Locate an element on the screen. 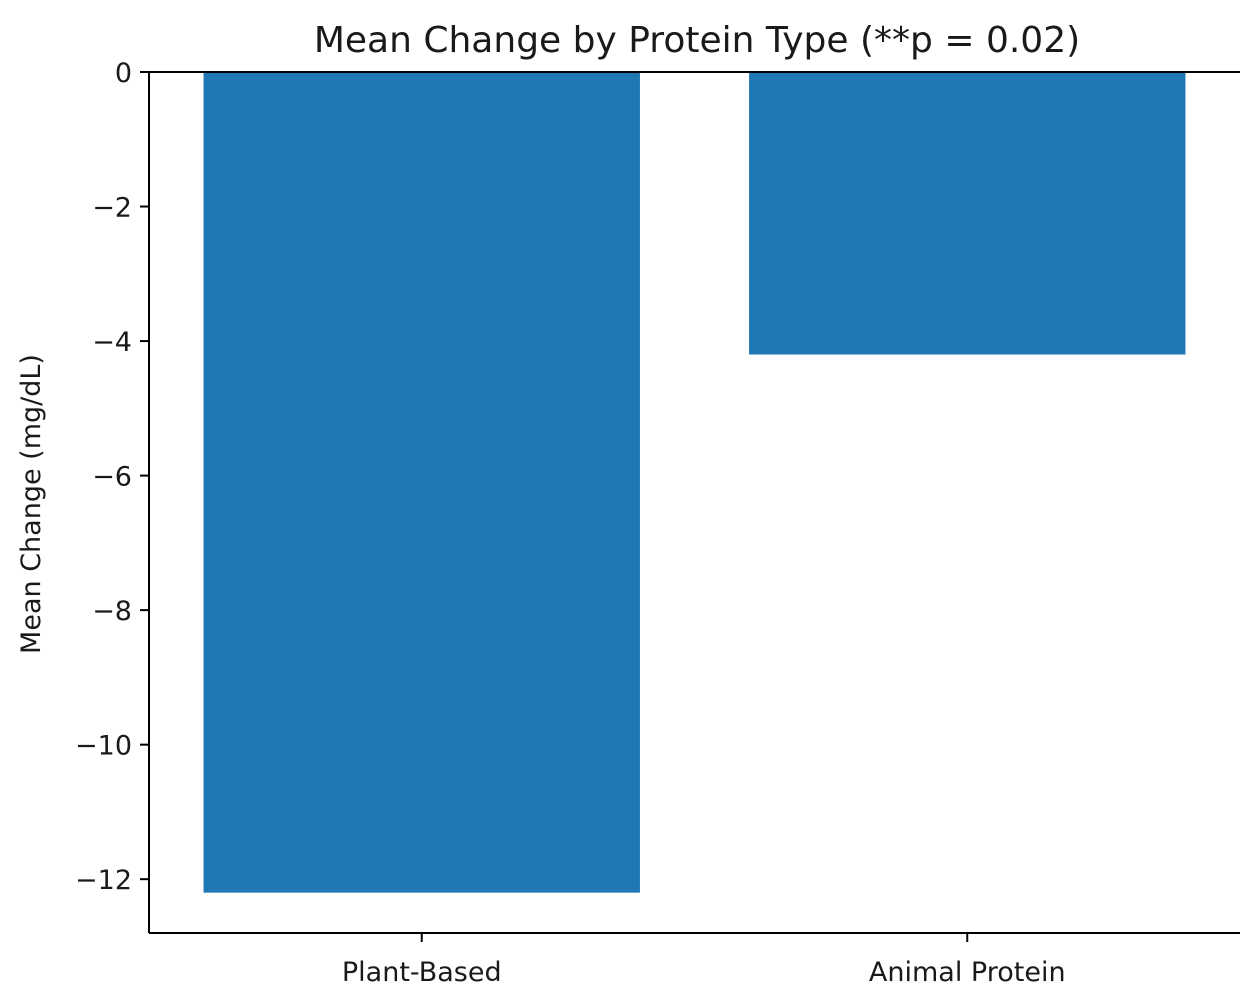  x-tick-label: Plant-Based is located at coordinates (422, 972).